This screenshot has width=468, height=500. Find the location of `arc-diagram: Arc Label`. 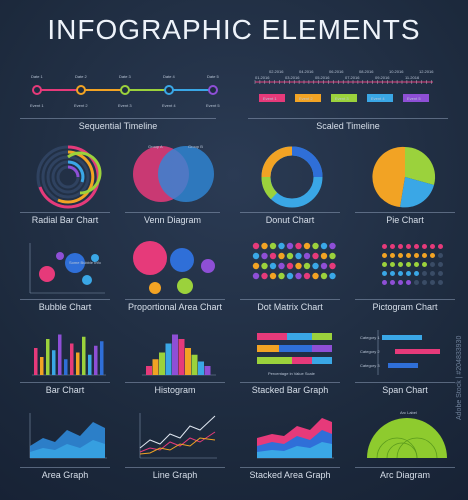

arc-diagram: Arc Label is located at coordinates (407, 434).